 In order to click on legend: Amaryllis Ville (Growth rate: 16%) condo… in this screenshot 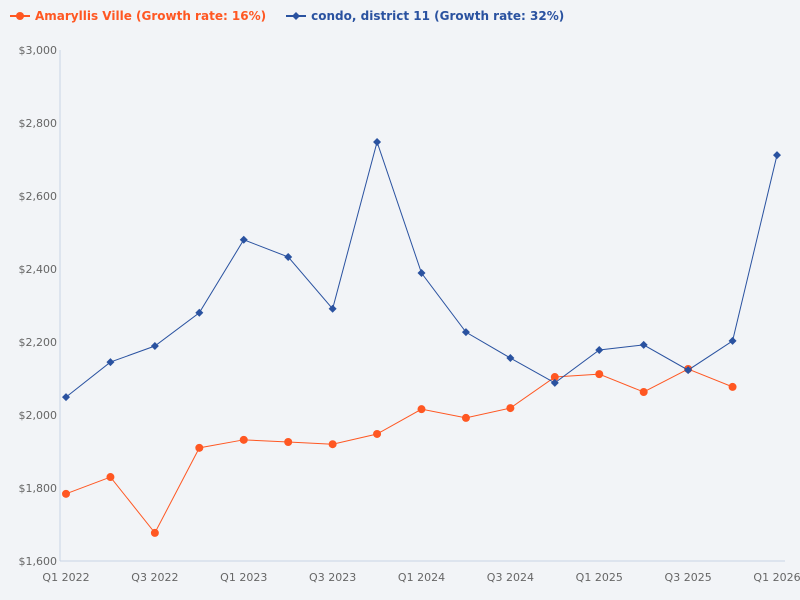, I will do `click(287, 16)`.